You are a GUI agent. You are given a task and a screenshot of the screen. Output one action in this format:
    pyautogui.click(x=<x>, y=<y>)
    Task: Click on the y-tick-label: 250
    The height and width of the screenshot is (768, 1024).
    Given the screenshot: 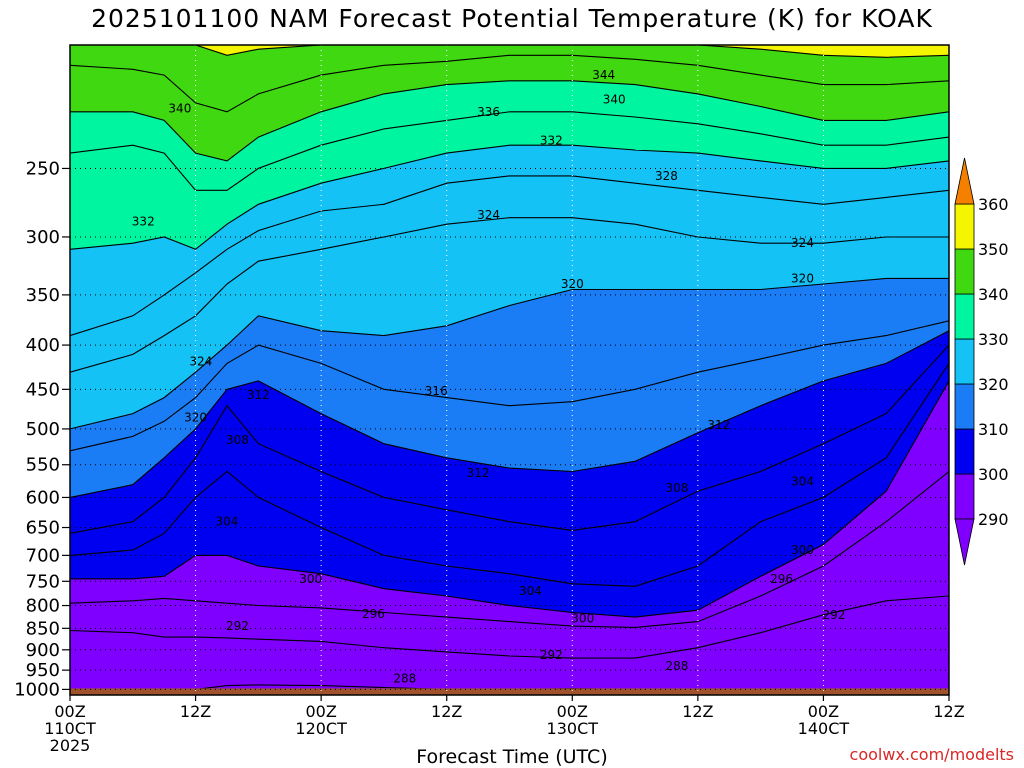 What is the action you would take?
    pyautogui.click(x=43, y=168)
    